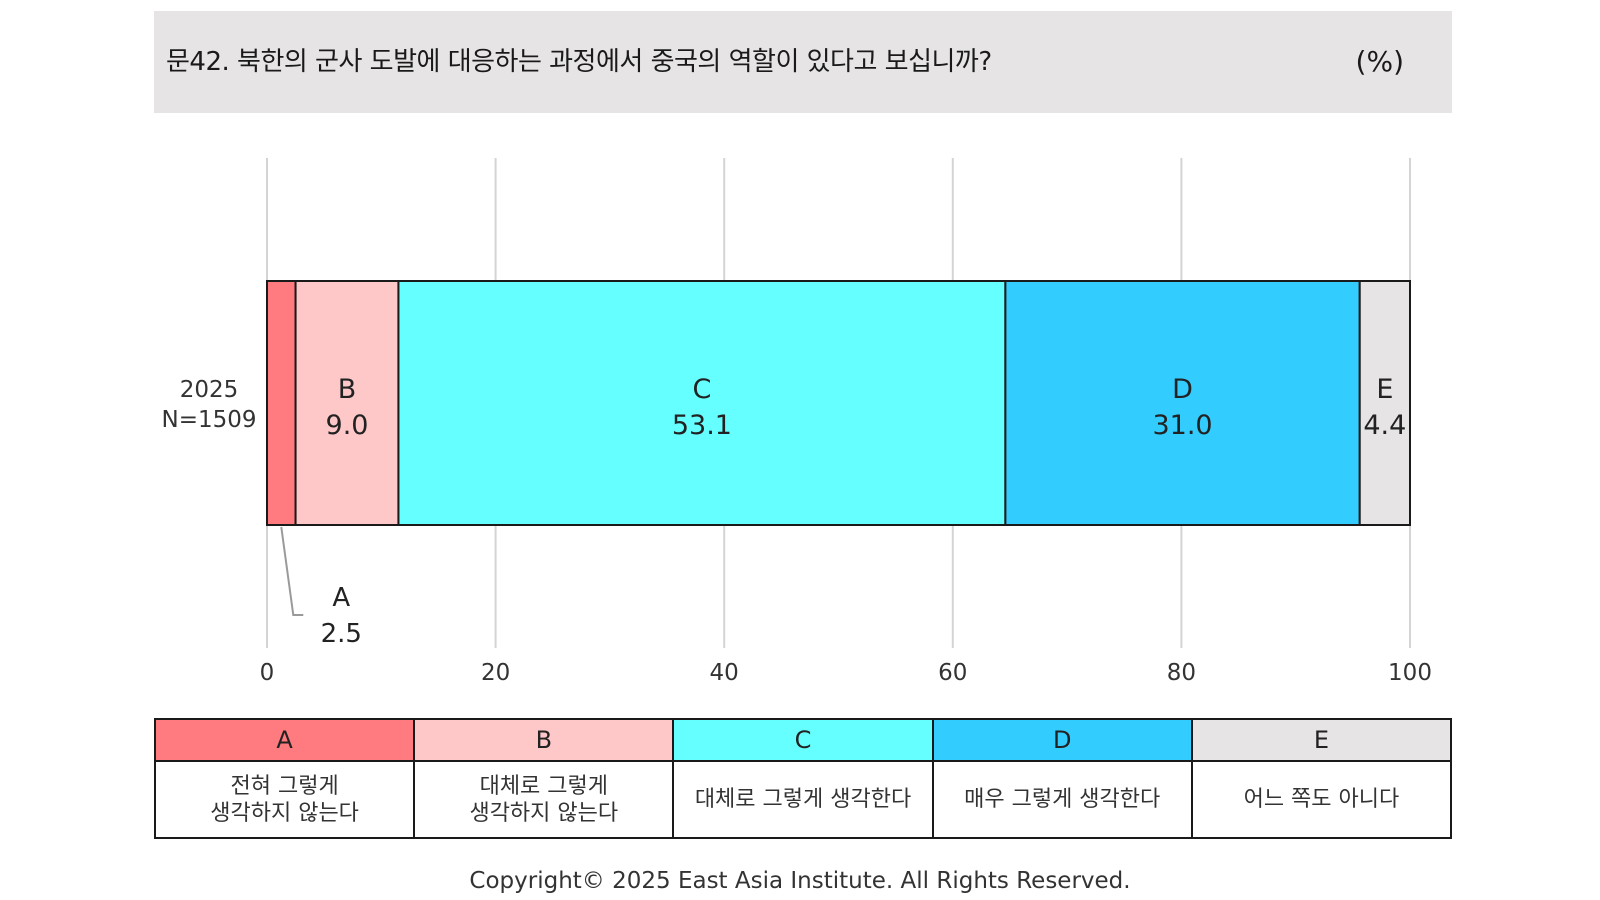 This screenshot has width=1600, height=900. I want to click on bar-segment-b, so click(347, 403).